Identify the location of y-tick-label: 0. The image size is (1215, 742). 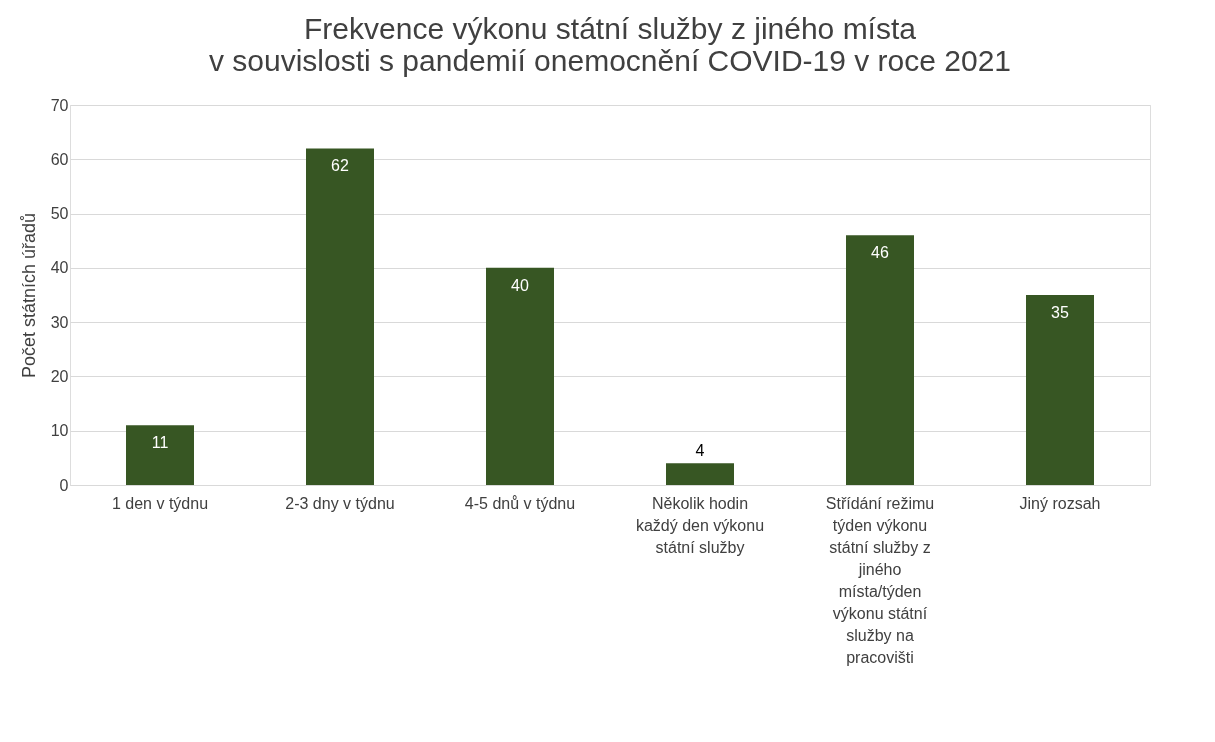
(64, 485).